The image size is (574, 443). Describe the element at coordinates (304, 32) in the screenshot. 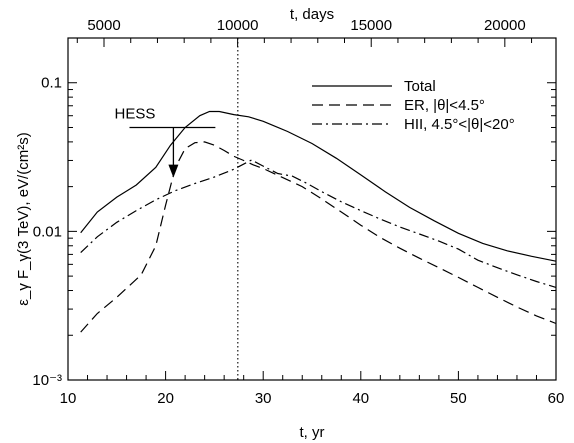

I see `top-axis: 5000 10000 15000 20000` at that location.